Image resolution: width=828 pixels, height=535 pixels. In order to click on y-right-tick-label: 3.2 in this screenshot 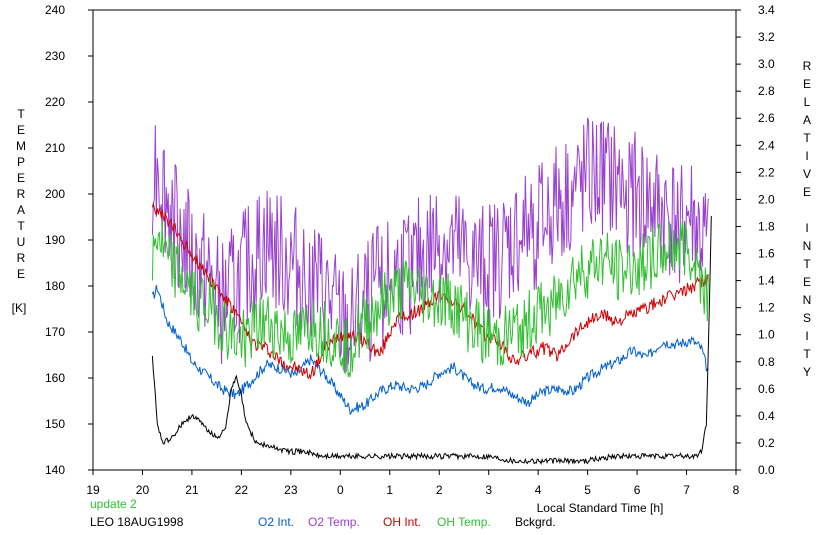, I will do `click(766, 37)`.